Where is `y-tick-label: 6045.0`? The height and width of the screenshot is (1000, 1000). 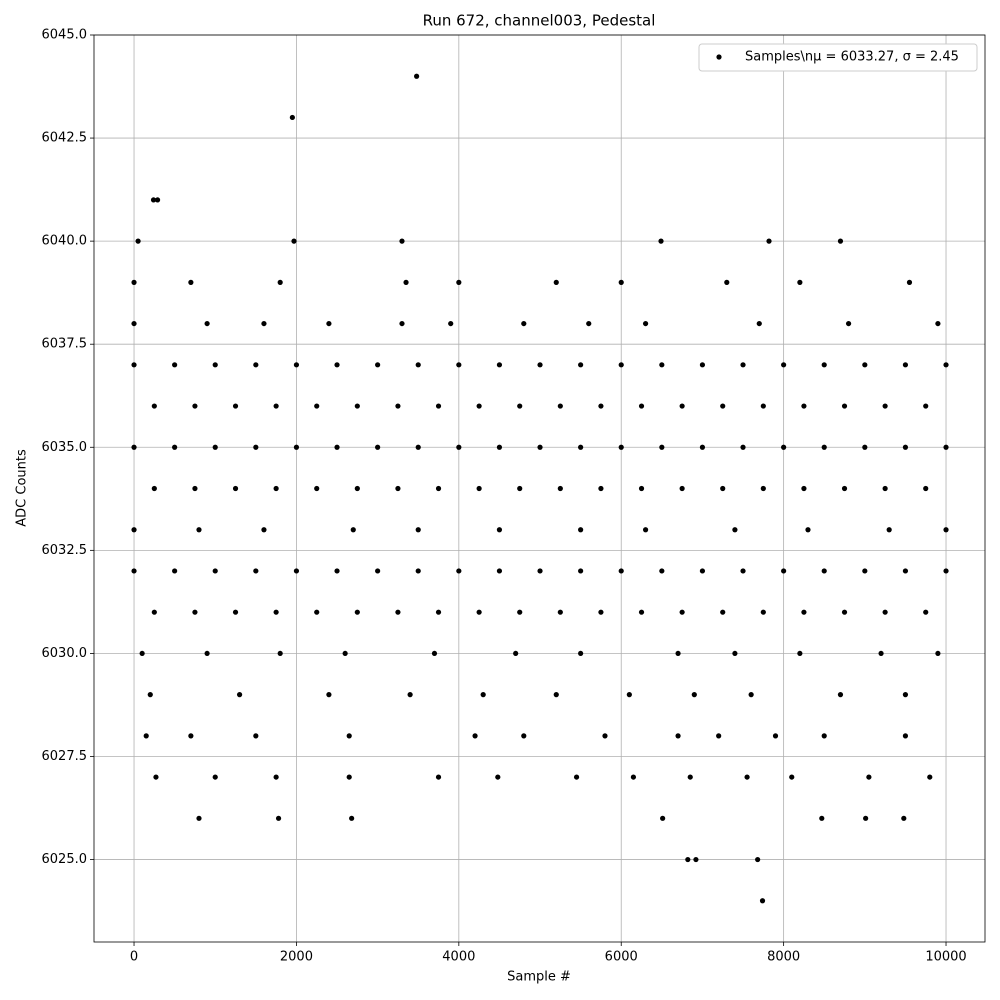 y-tick-label: 6045.0 is located at coordinates (65, 35).